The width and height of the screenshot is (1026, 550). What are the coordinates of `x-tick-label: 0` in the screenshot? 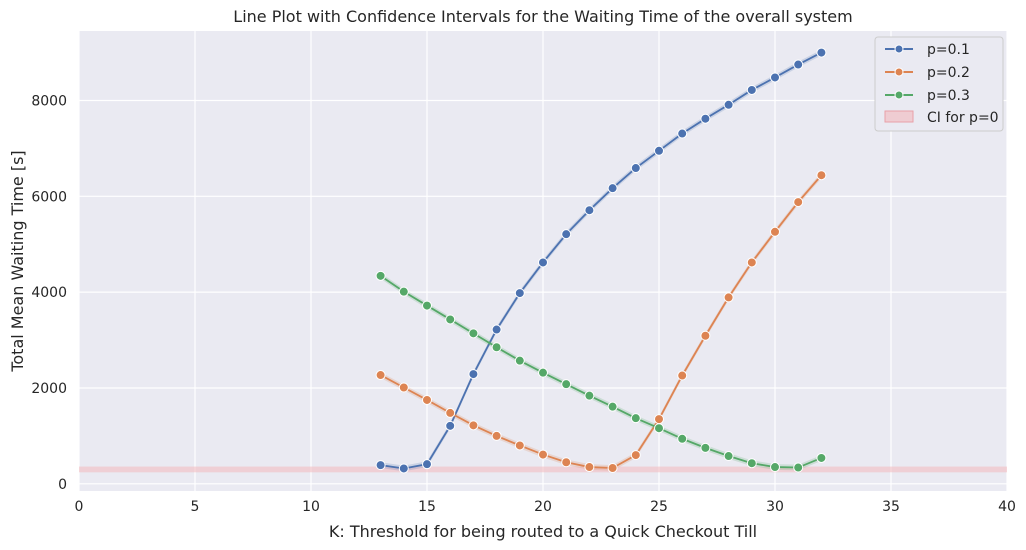 It's located at (79, 507).